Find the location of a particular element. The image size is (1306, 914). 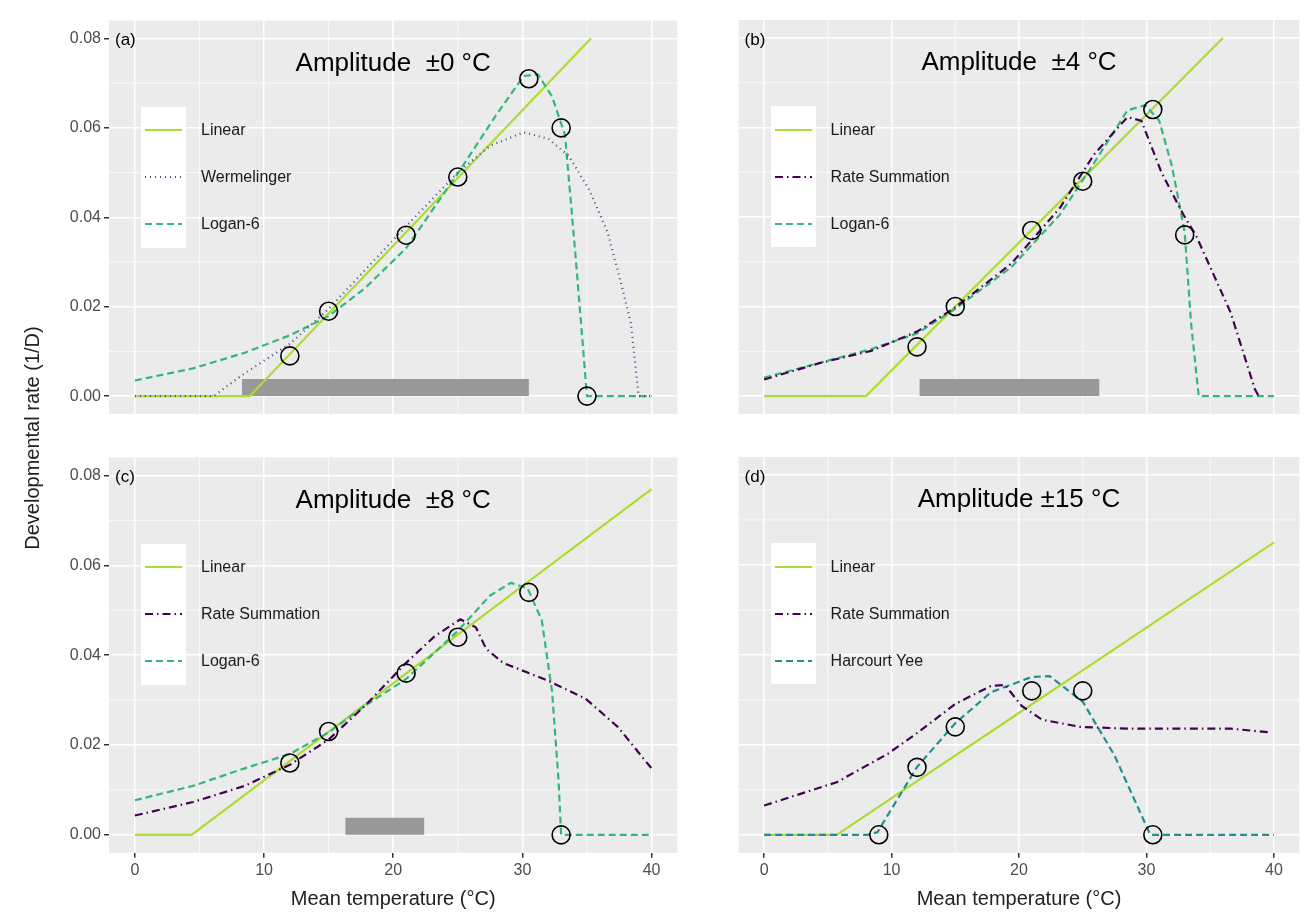

annotation: (a) is located at coordinates (125, 40).